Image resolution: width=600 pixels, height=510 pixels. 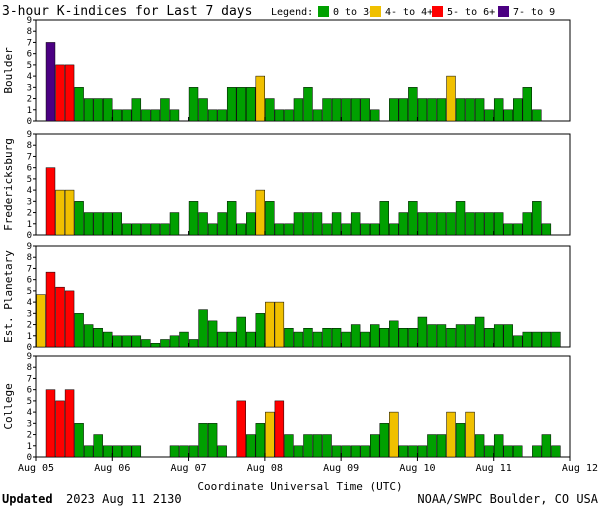 What do you see at coordinates (189, 468) in the screenshot?
I see `x-tick-label: Aug 07` at bounding box center [189, 468].